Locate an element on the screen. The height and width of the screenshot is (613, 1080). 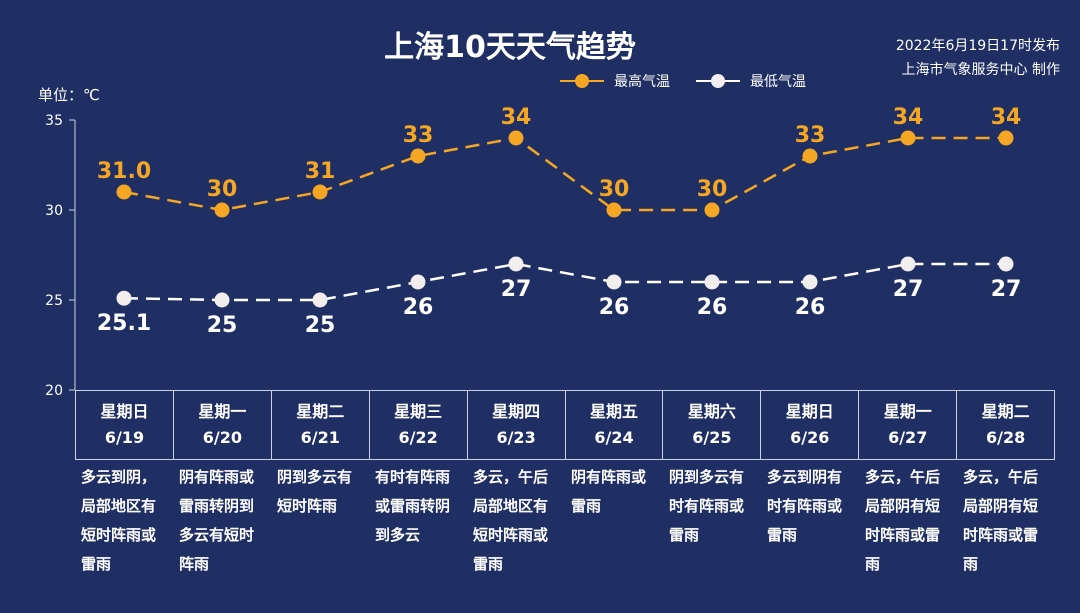
legend: 最高气温 最低气温 is located at coordinates (696, 81).